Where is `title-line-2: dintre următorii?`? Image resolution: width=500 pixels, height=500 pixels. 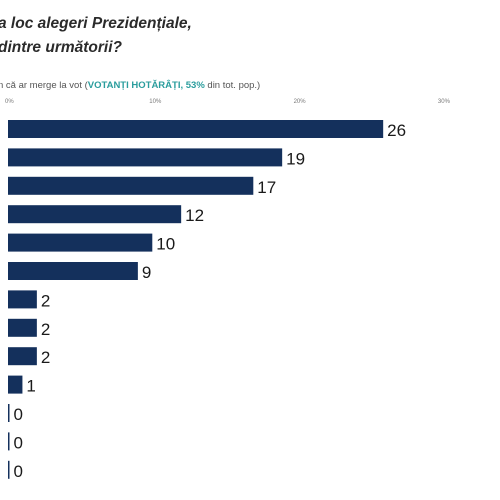
title-line-2: dintre următorii? is located at coordinates (61, 47).